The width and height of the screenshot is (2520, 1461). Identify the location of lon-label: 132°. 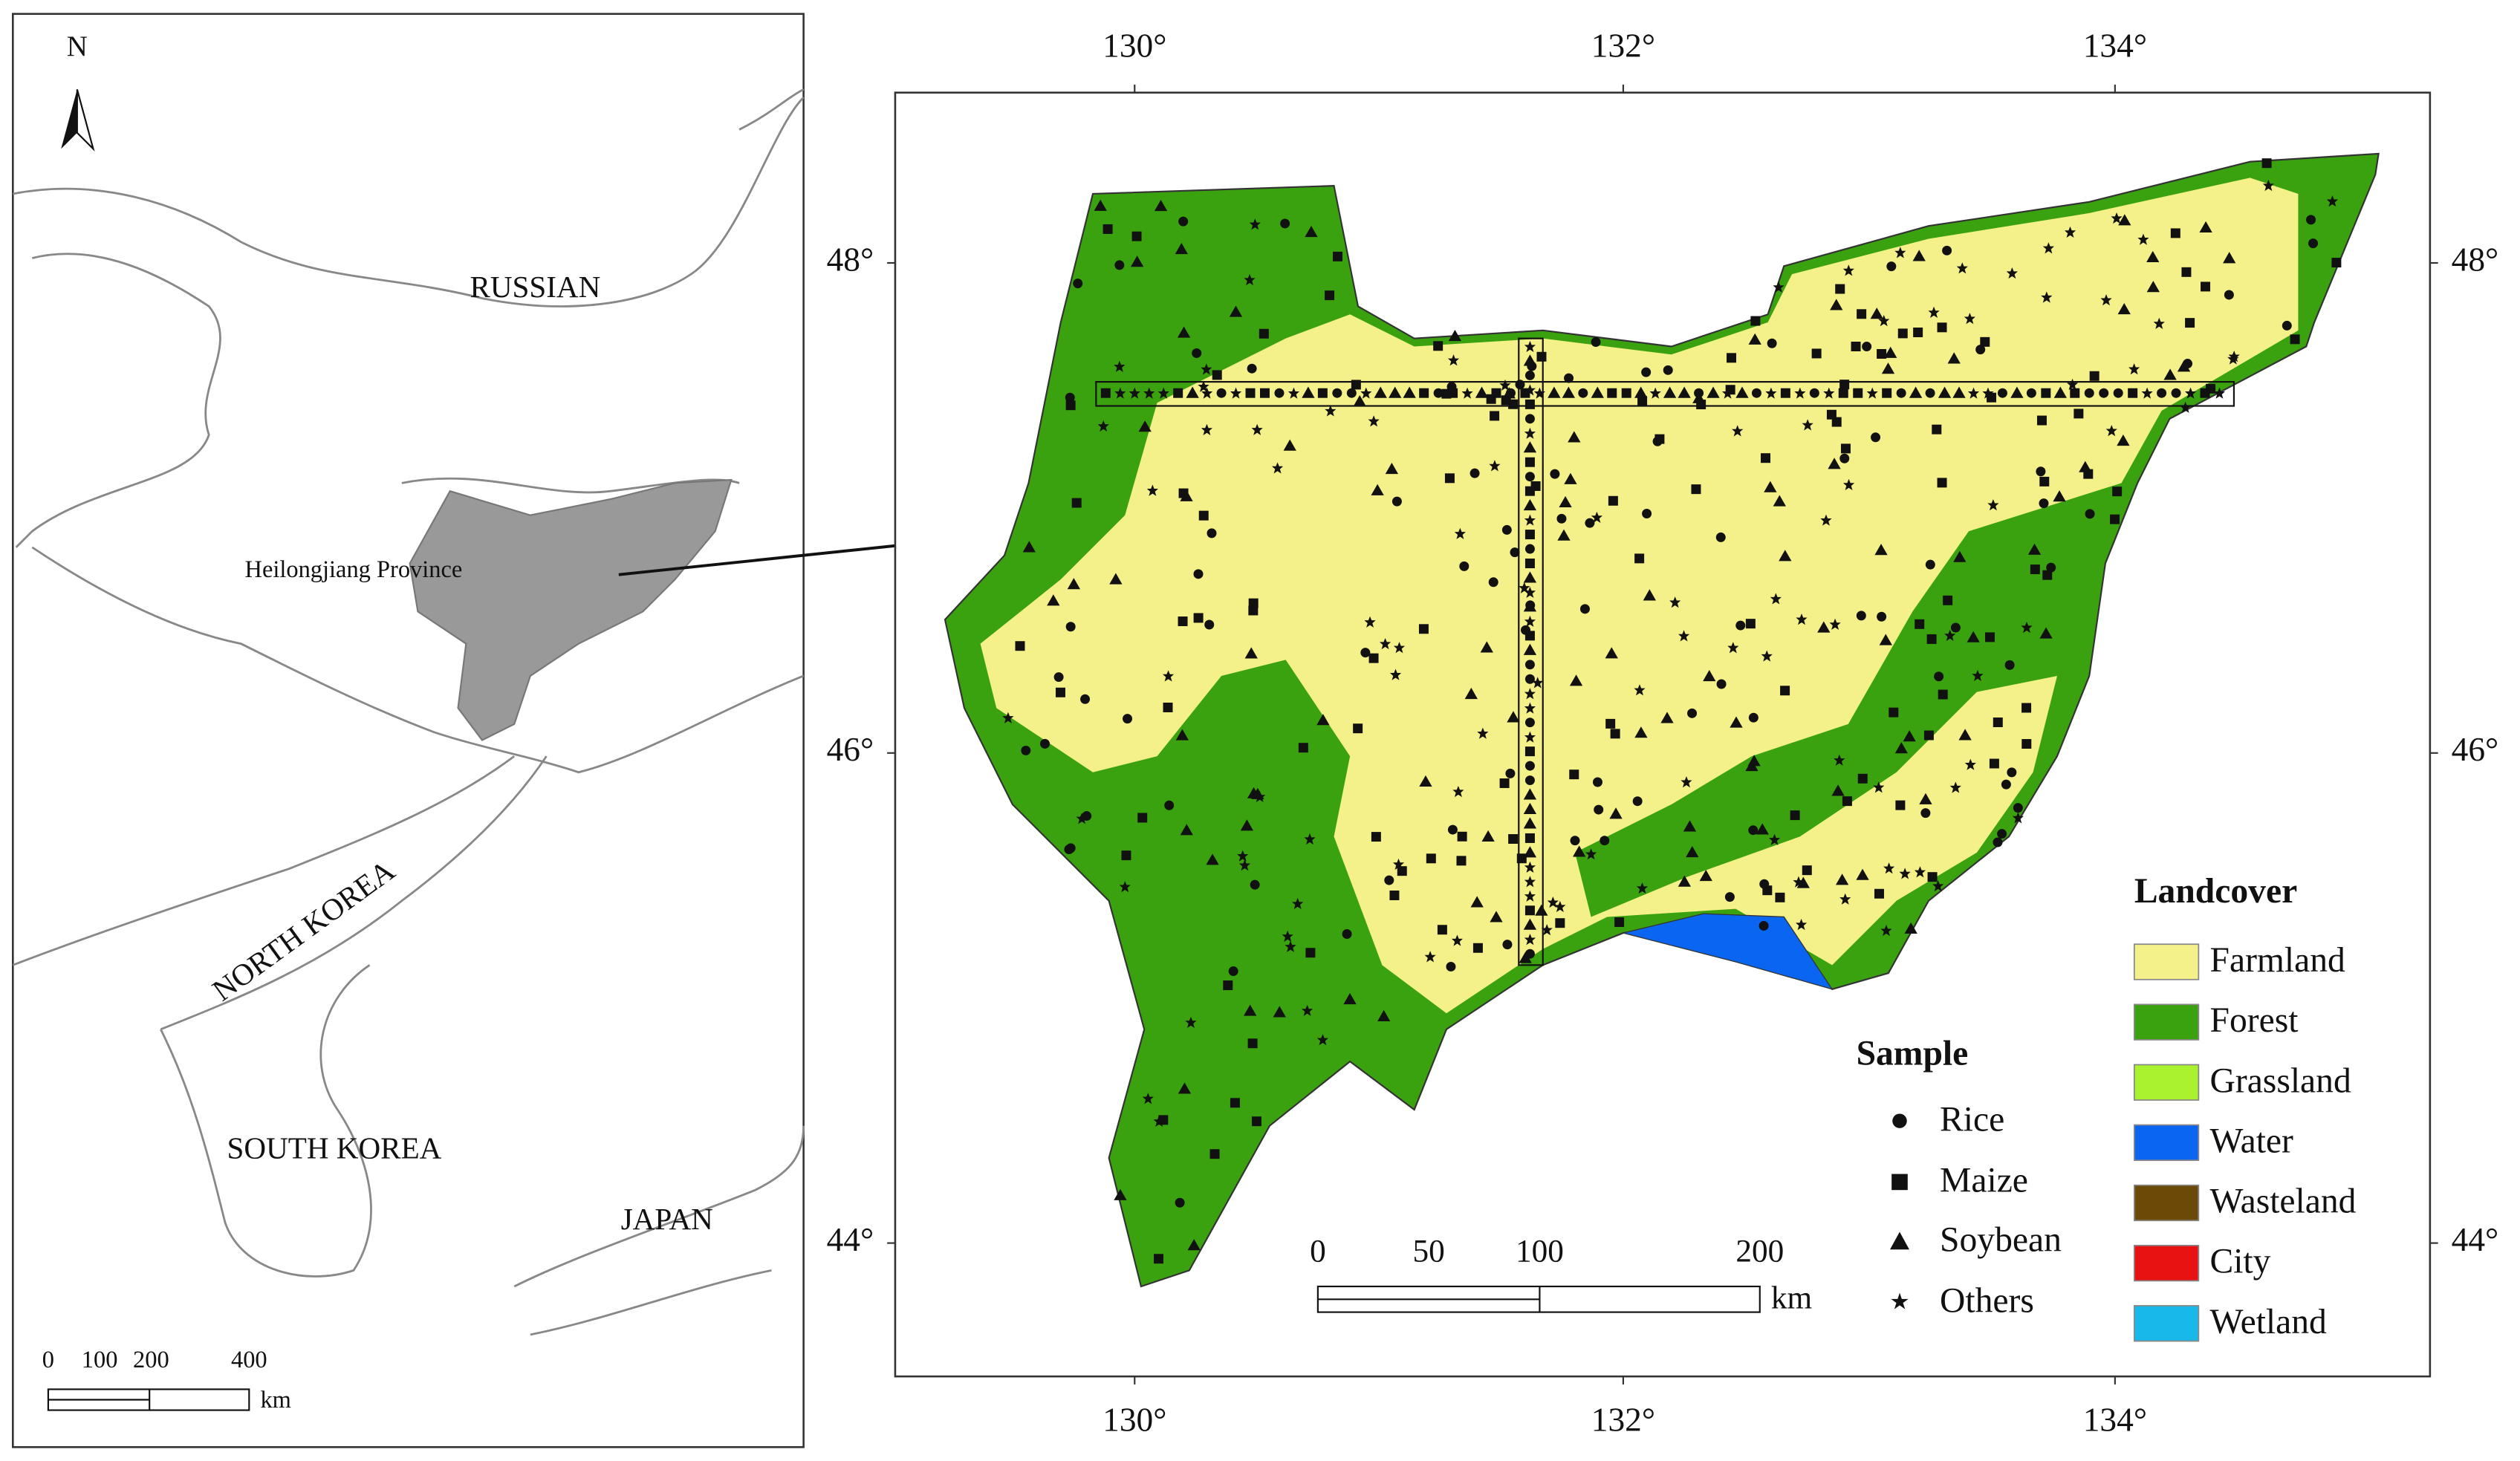
(1623, 46).